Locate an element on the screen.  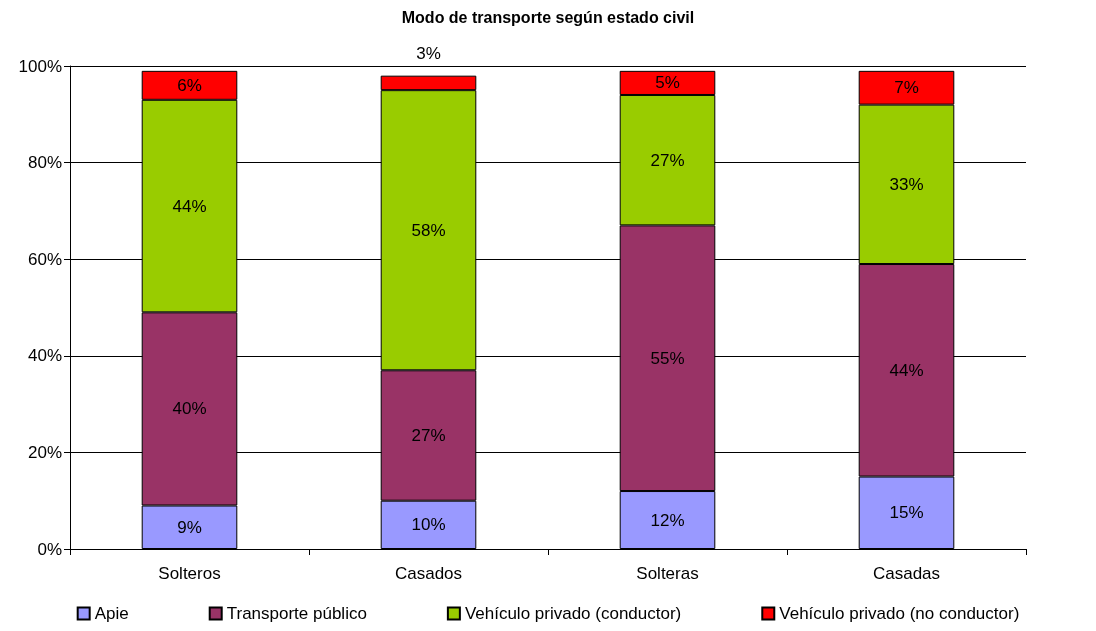
y-tick-label: 0% is located at coordinates (49, 549).